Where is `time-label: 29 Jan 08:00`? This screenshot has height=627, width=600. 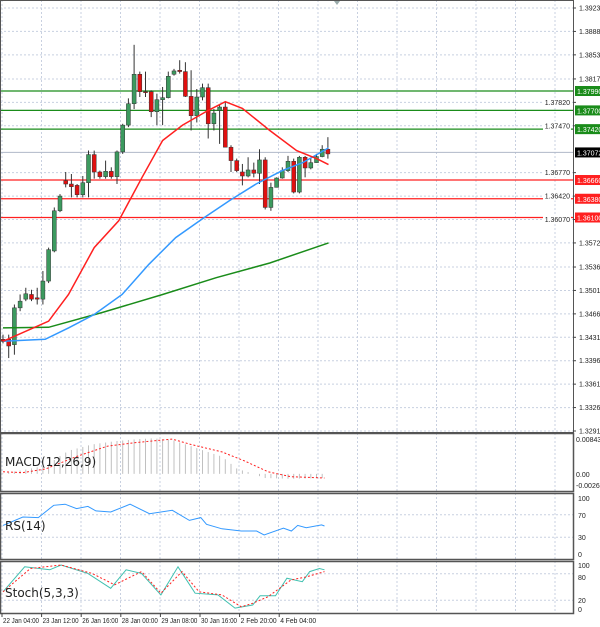
time-label: 29 Jan 08:00 is located at coordinates (179, 621).